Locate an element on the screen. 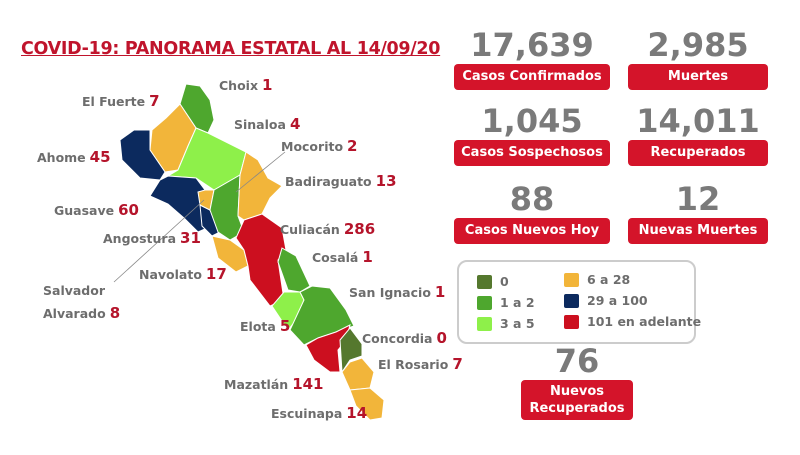  leader-line-mocorito is located at coordinates (260, 172).